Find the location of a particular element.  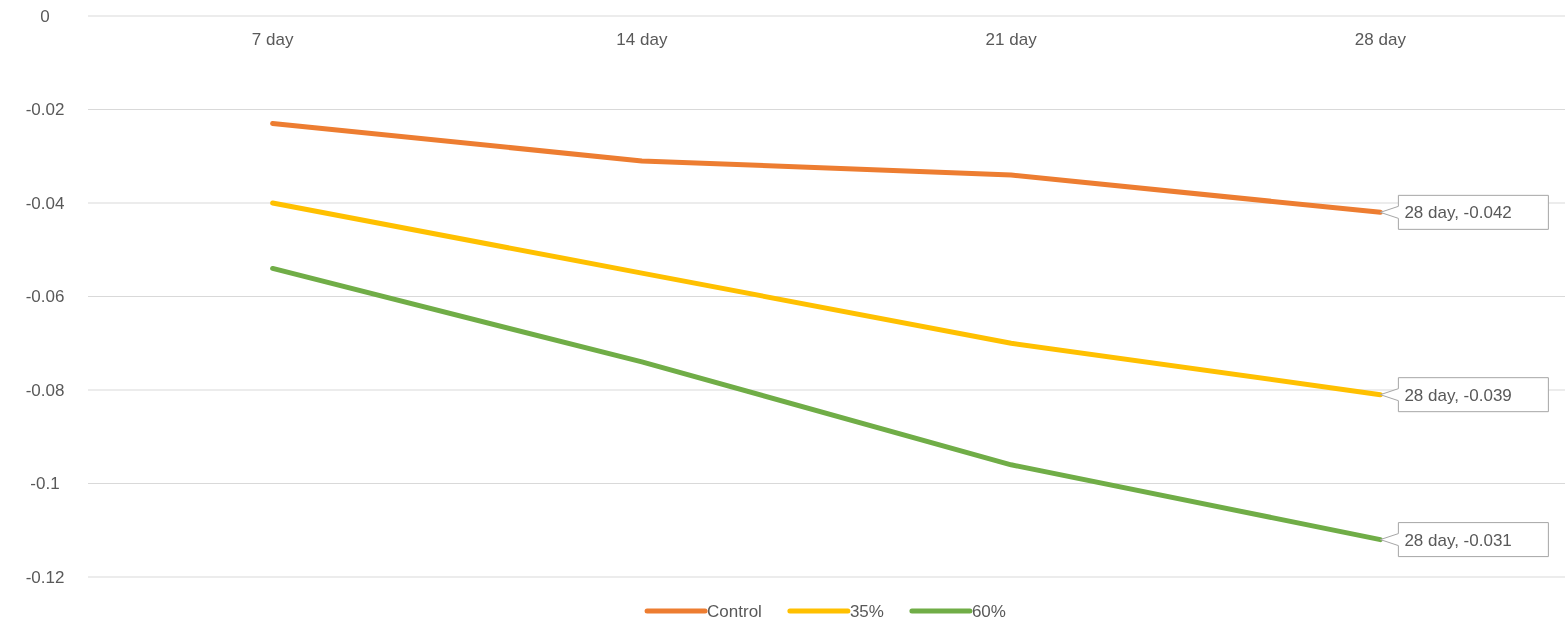

y-tick-label: 0 is located at coordinates (45, 16).